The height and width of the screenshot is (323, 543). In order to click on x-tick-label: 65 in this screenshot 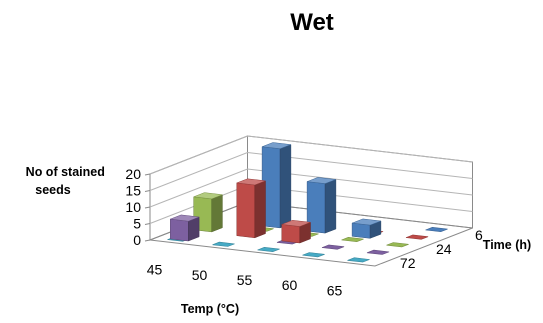, I will do `click(335, 290)`.